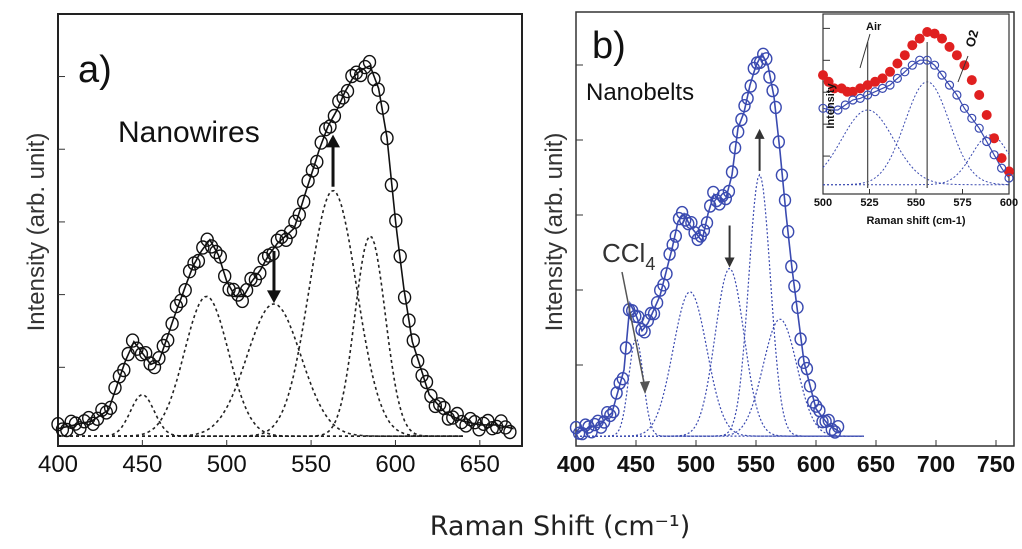 The width and height of the screenshot is (1022, 549). What do you see at coordinates (996, 464) in the screenshot?
I see `x-tick-label: 750` at bounding box center [996, 464].